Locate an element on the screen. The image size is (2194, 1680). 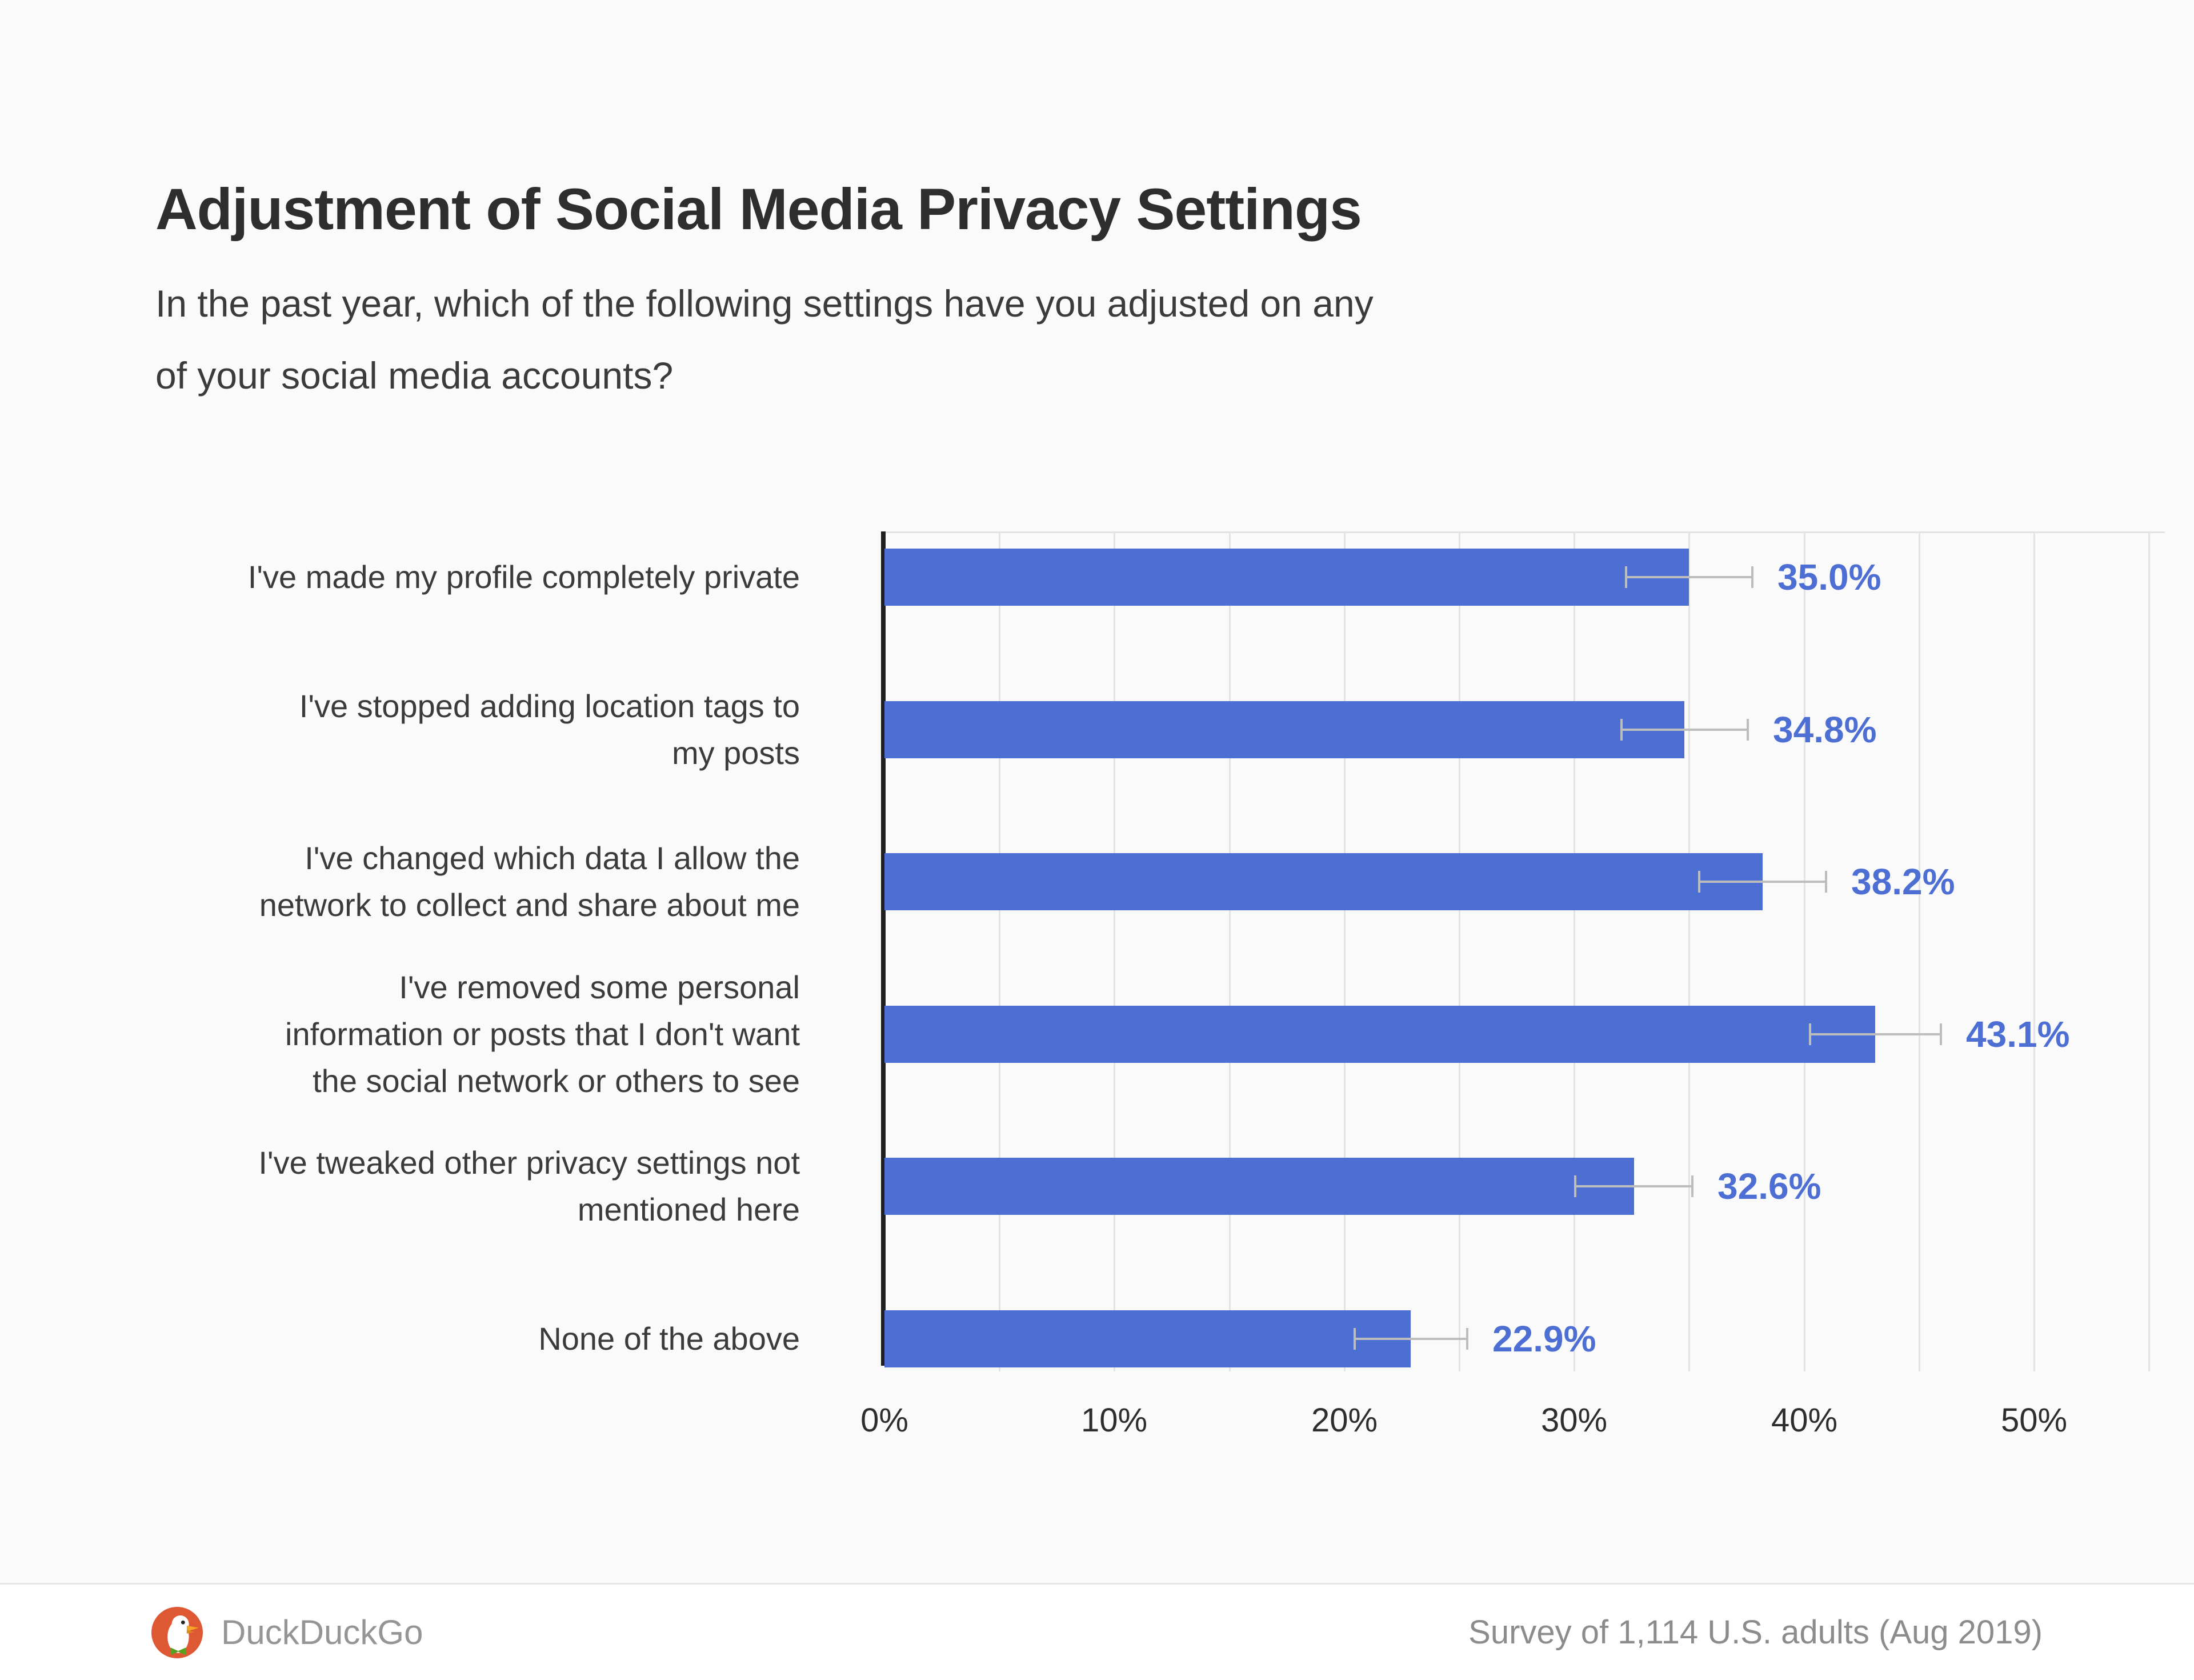
brand: DuckDuckGo is located at coordinates (287, 1632).